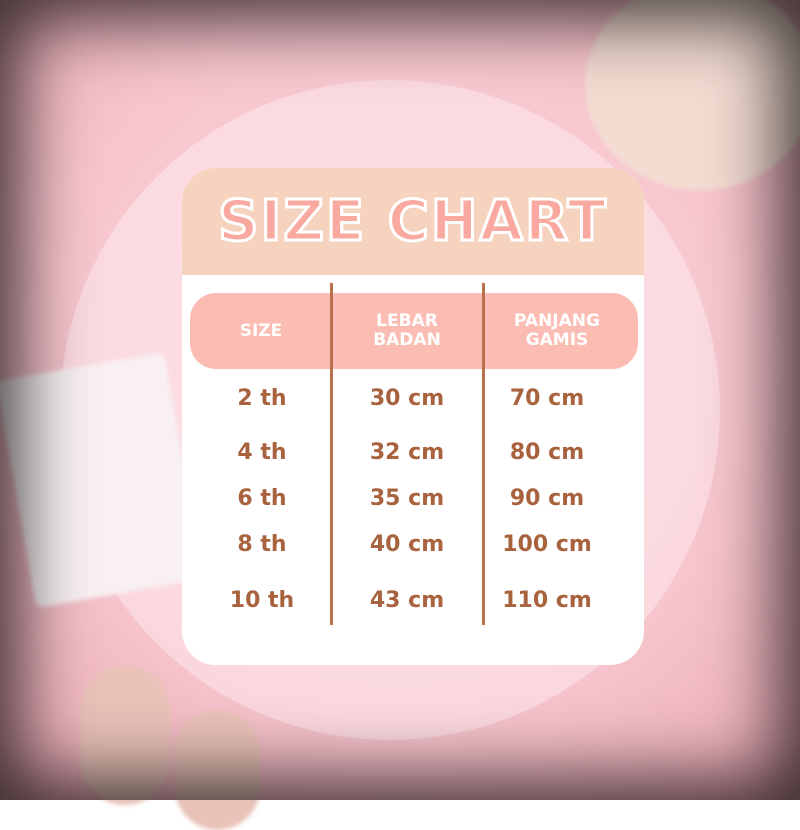 The height and width of the screenshot is (830, 800). I want to click on header-size: SIZE, so click(261, 331).